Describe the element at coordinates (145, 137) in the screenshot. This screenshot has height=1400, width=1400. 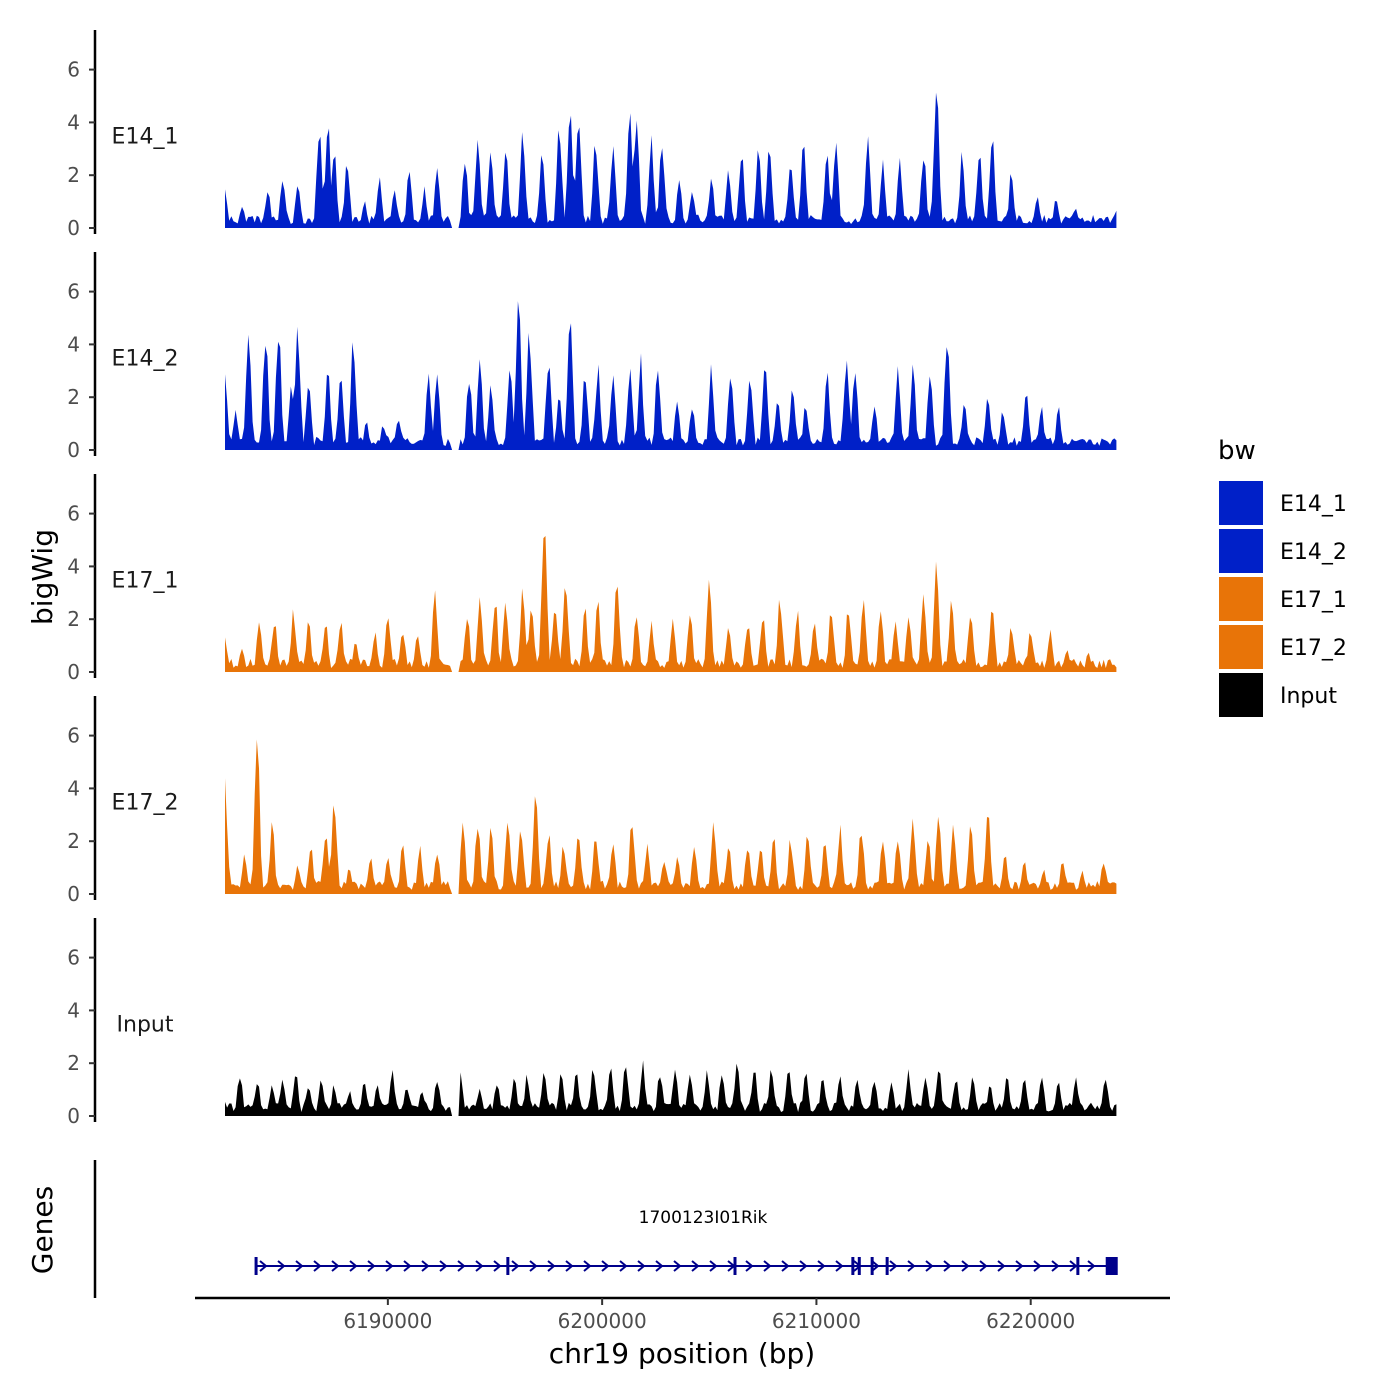
I see `track-label-E14_1: E14_1` at that location.